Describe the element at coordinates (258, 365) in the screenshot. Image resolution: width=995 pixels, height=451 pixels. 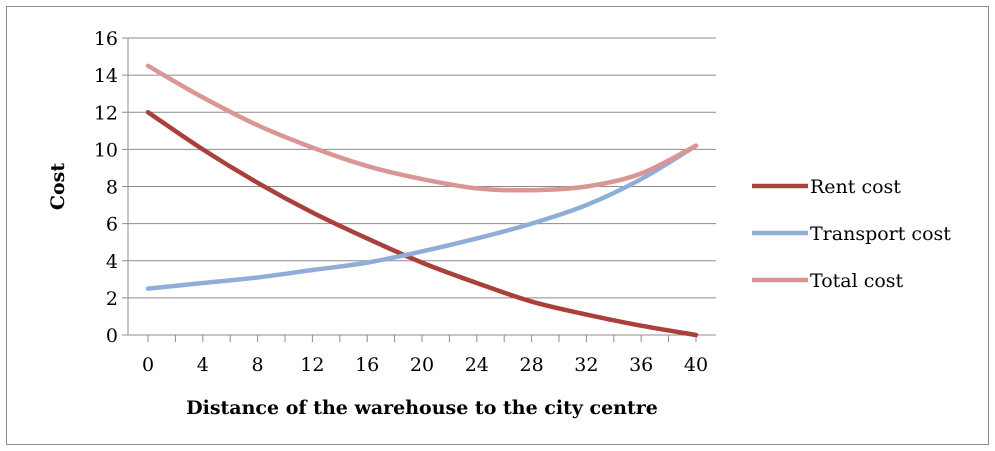
I see `x-tick-label: 8` at that location.